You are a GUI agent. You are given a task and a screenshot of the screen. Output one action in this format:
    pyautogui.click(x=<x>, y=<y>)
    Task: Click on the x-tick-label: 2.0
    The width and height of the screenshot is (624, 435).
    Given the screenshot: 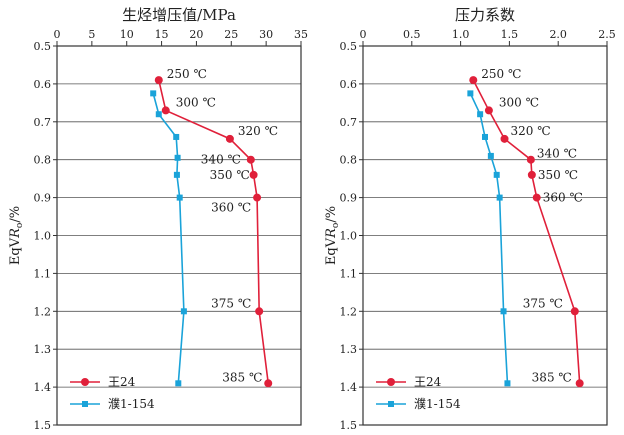 What is the action you would take?
    pyautogui.click(x=558, y=34)
    